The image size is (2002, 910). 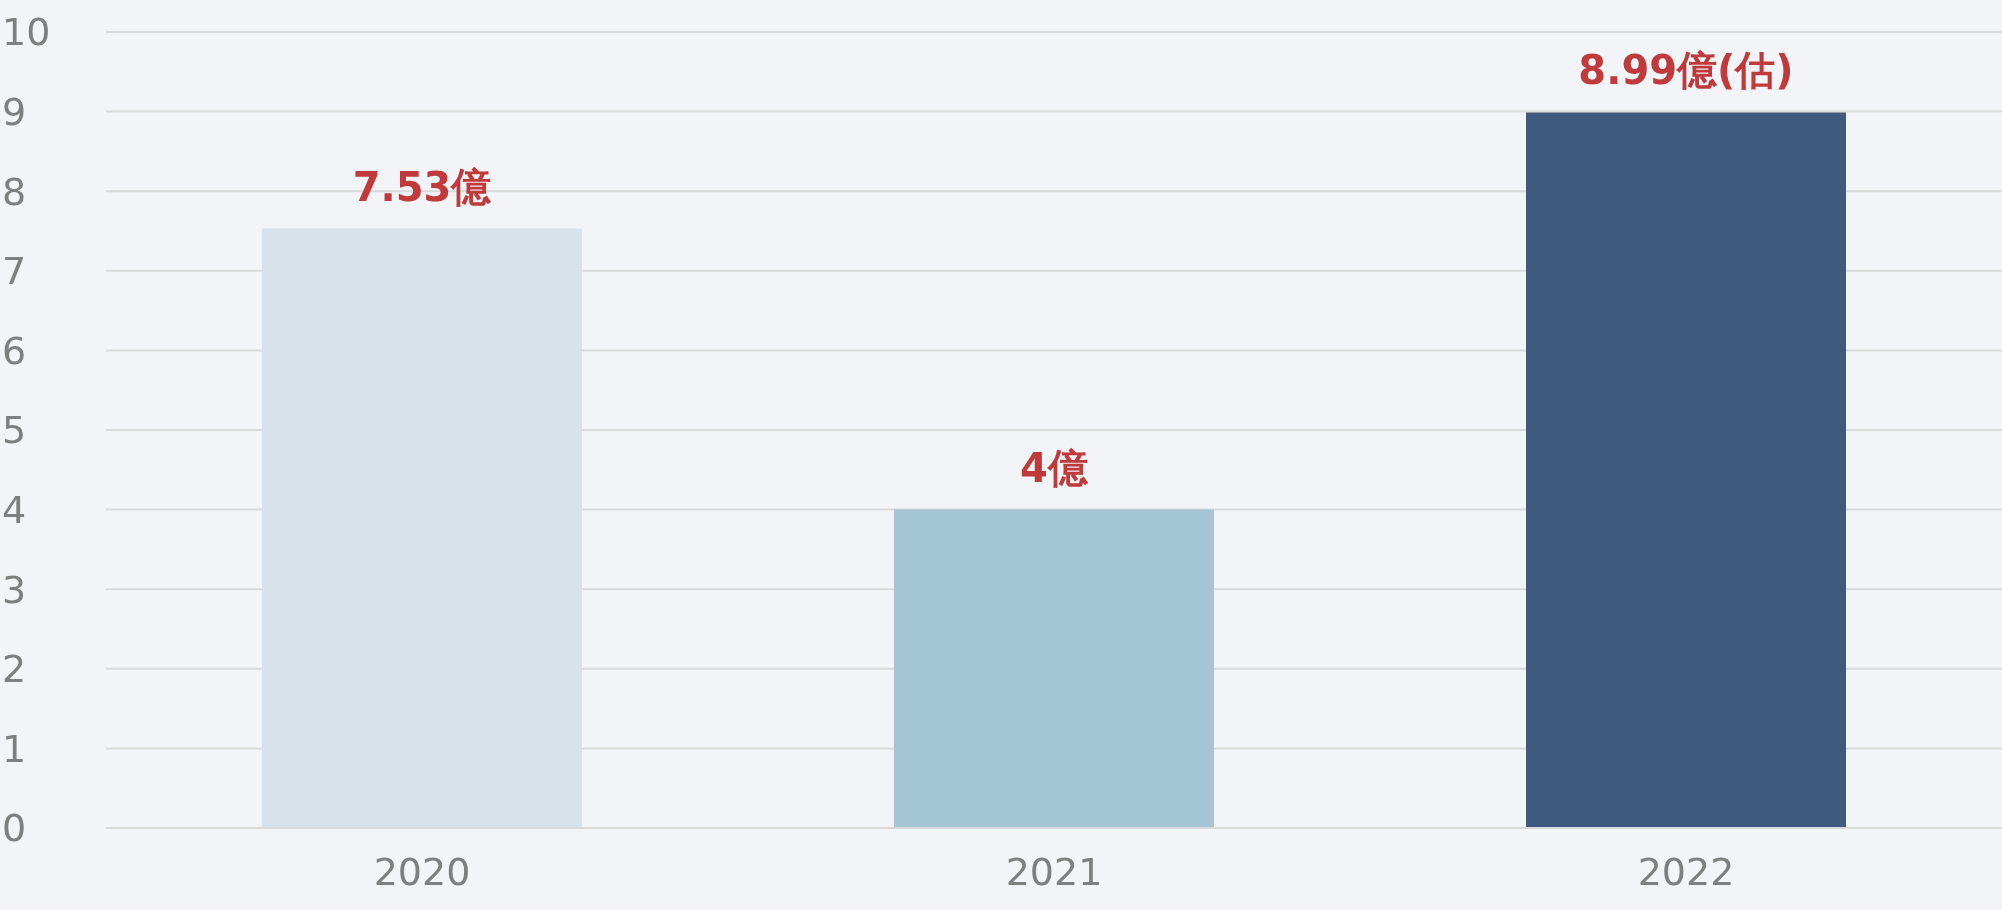 I want to click on y-tick-label: 7, so click(x=14, y=271).